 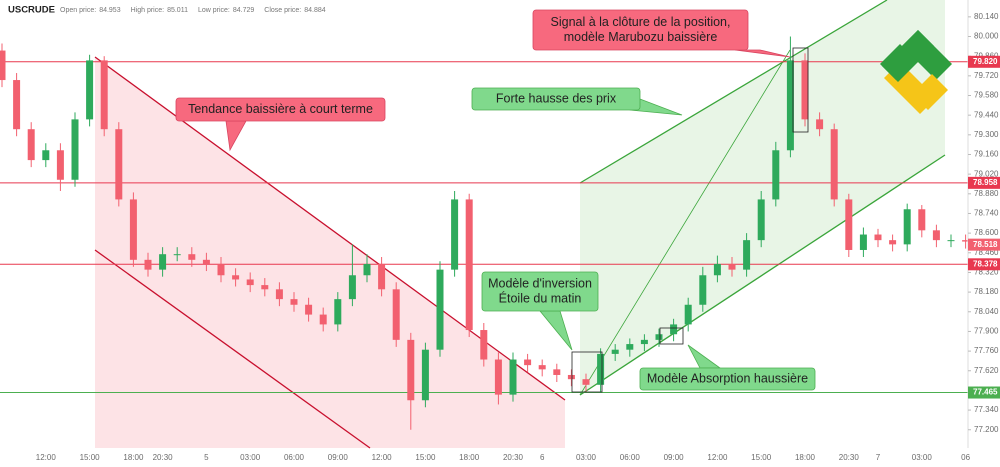 I want to click on y-tick-label: 77.760, so click(x=986, y=350).